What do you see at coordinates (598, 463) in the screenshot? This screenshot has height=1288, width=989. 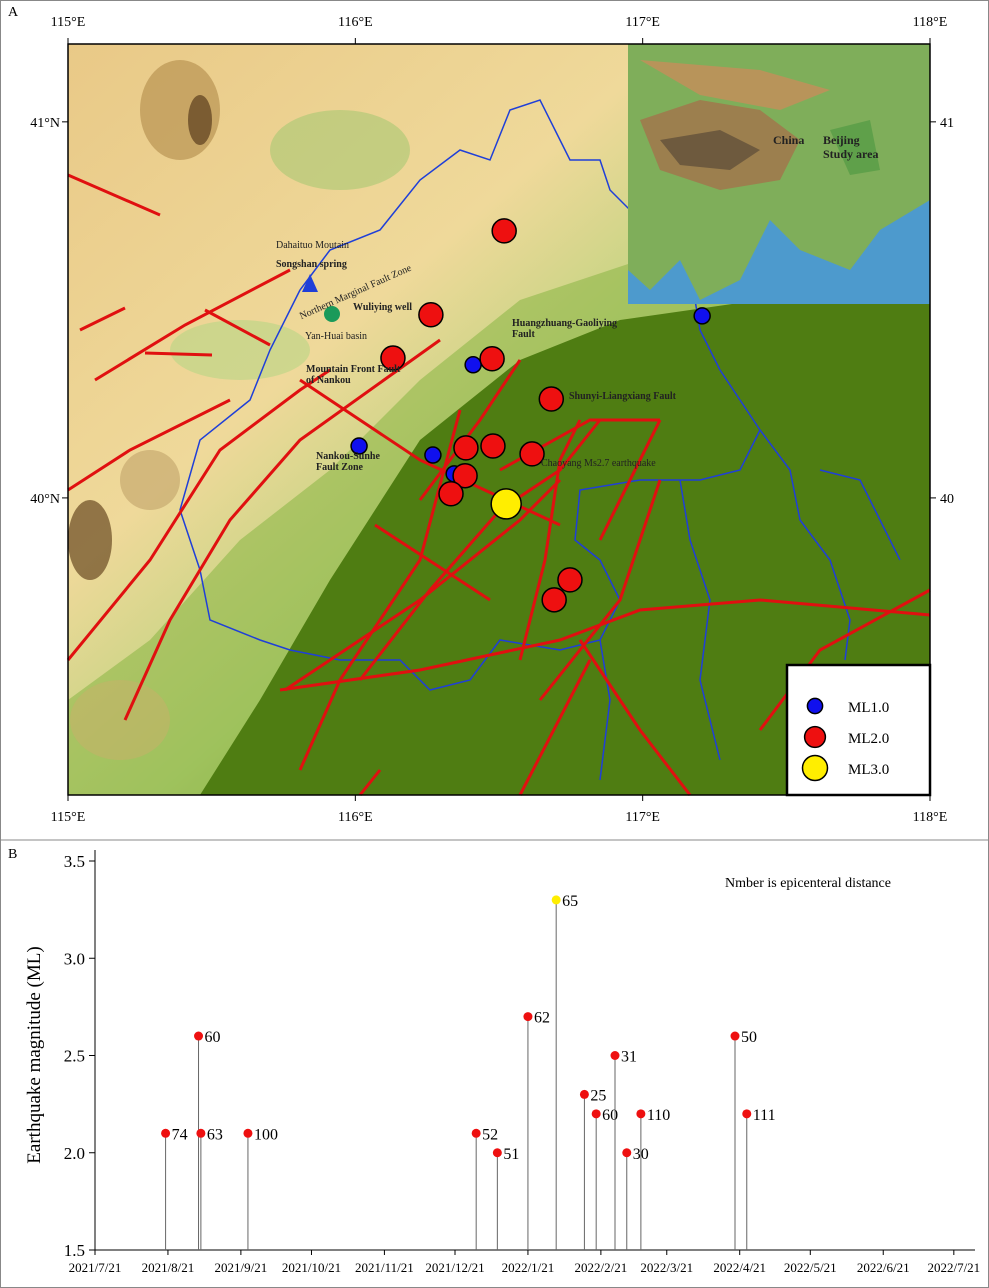 I see `map-annotation: Chaoyang Ms2.7 earthquake` at bounding box center [598, 463].